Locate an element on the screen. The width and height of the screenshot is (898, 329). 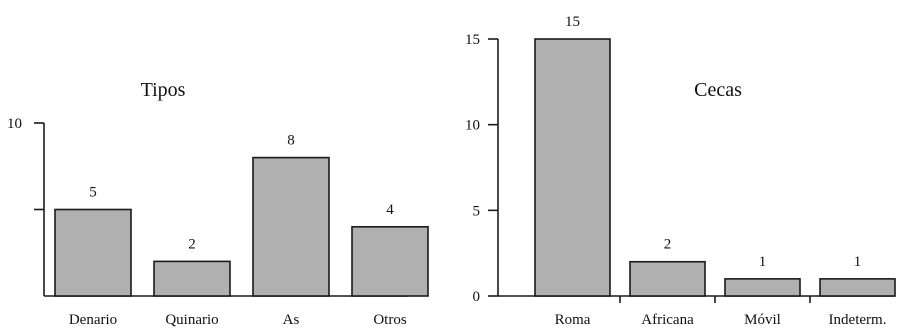
category-label: As is located at coordinates (291, 320).